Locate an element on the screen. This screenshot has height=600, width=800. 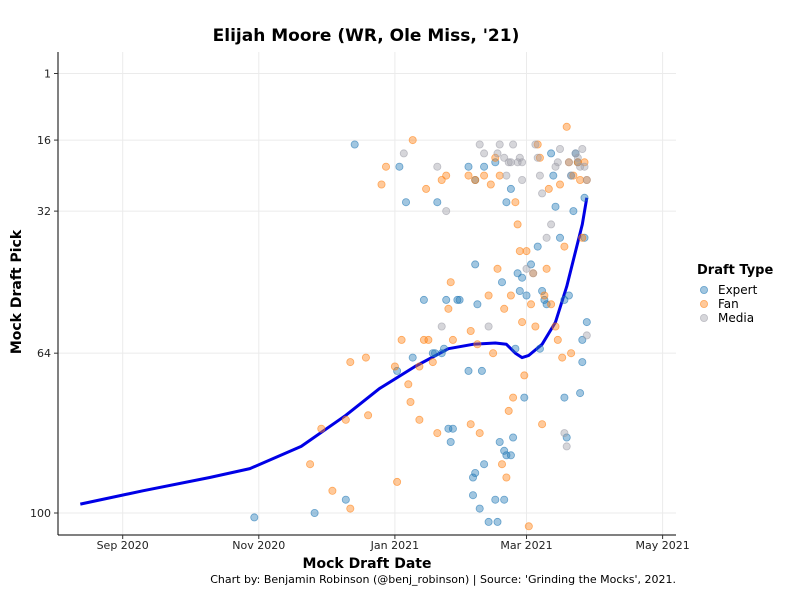
y-tick-label: 100 is located at coordinates (40, 513).